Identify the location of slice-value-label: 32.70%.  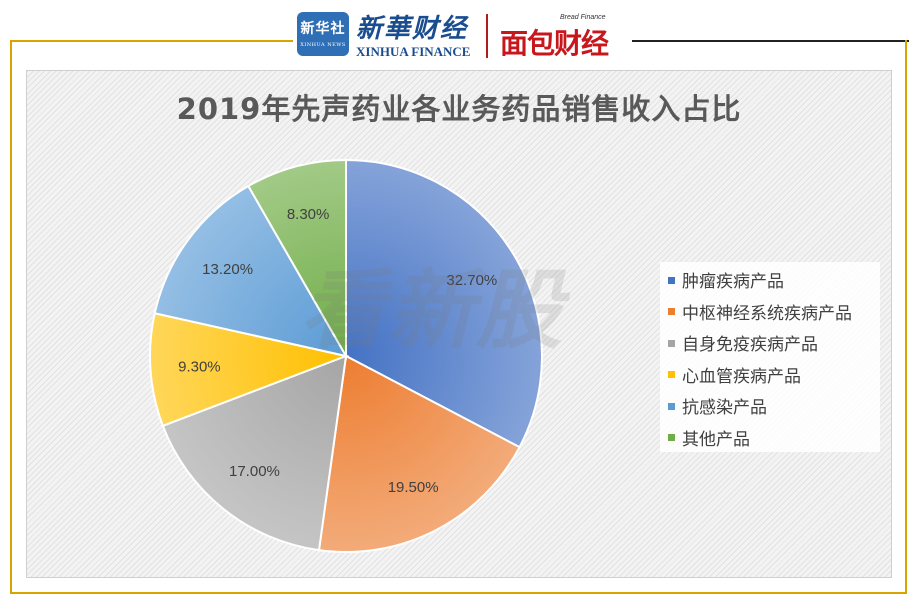
(471, 280).